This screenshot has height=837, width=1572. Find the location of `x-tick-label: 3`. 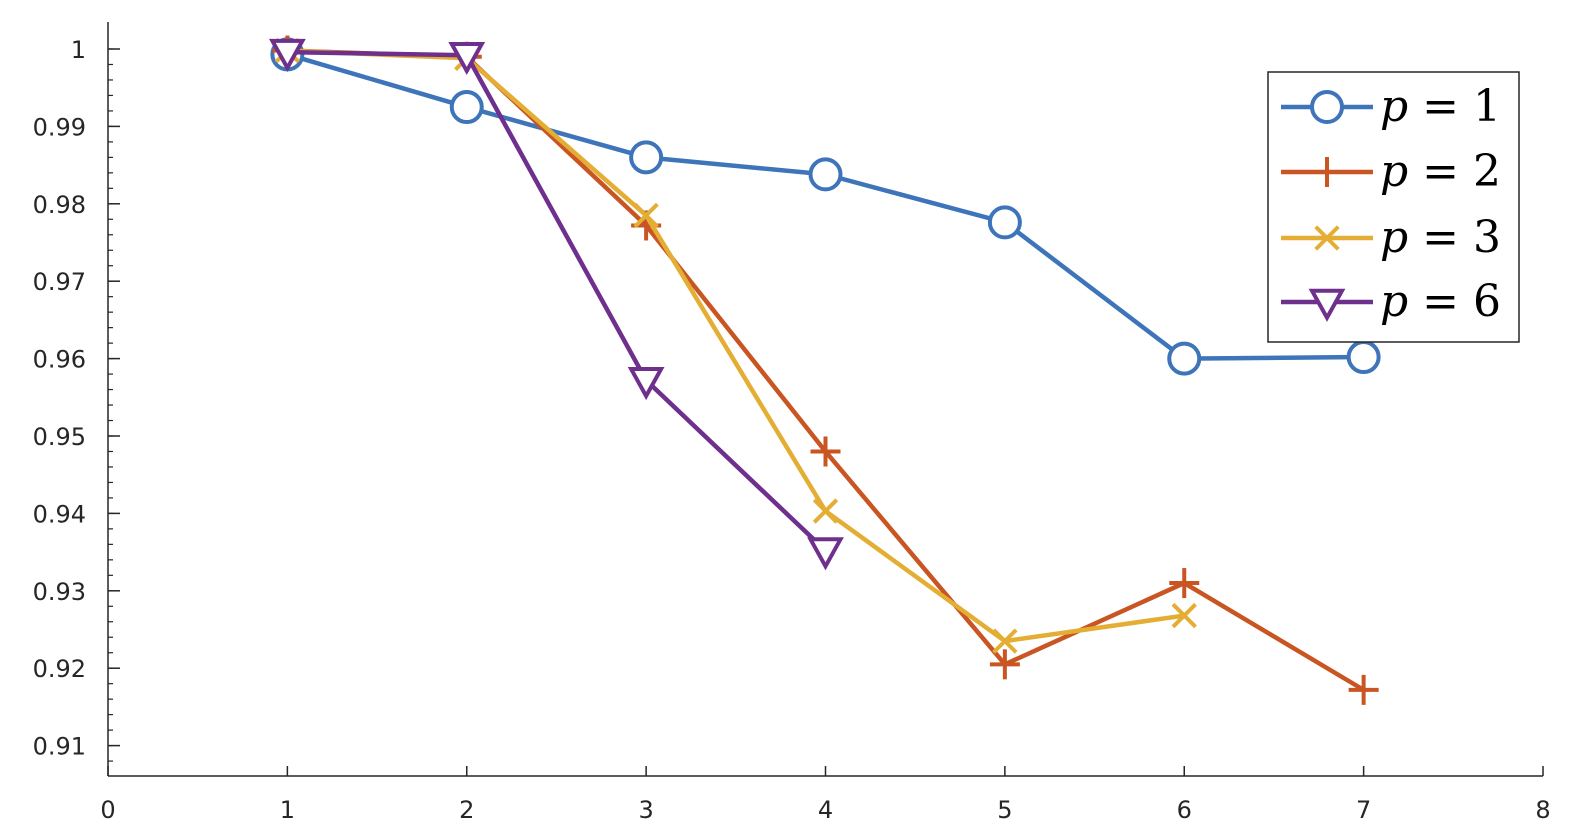

x-tick-label: 3 is located at coordinates (645, 810).